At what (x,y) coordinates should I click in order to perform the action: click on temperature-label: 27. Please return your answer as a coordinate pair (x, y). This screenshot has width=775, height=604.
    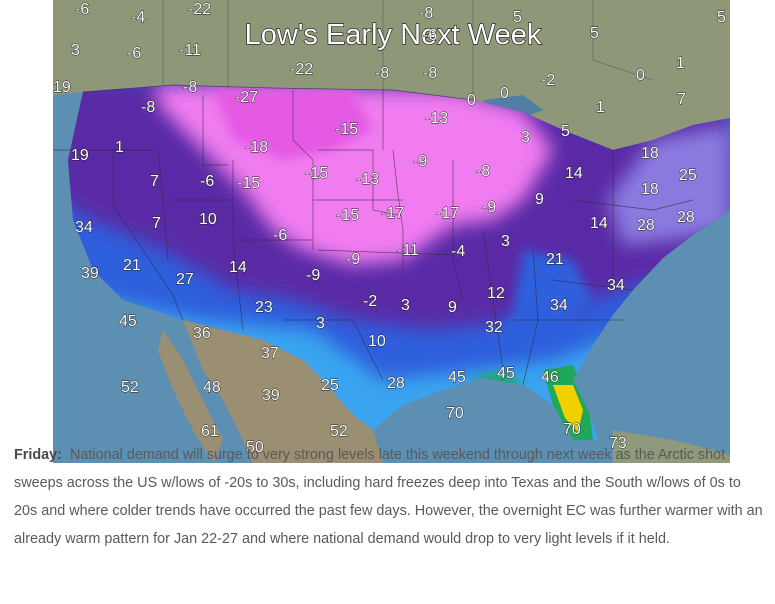
    Looking at the image, I should click on (185, 279).